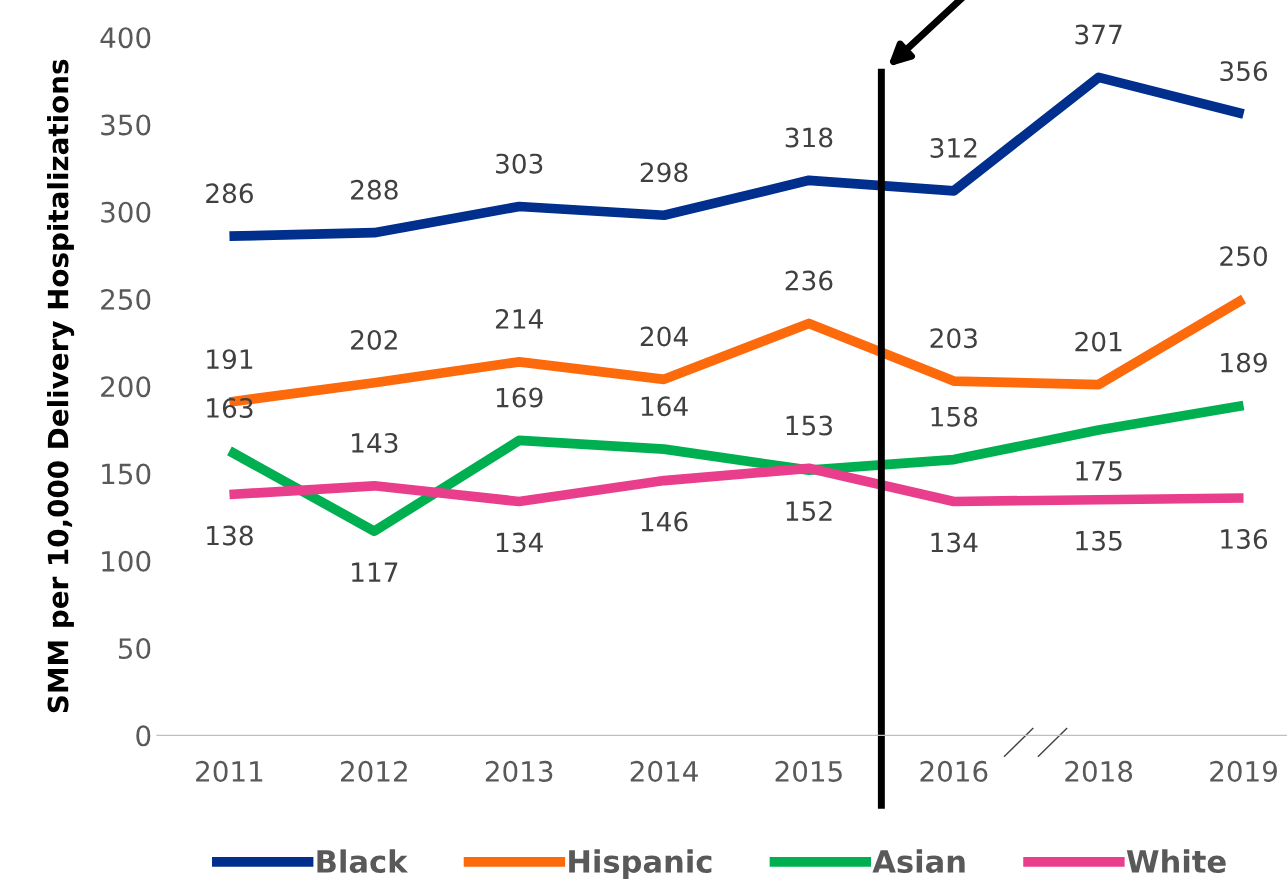 Image resolution: width=1287 pixels, height=886 pixels. What do you see at coordinates (374, 189) in the screenshot?
I see `data-label: 288` at bounding box center [374, 189].